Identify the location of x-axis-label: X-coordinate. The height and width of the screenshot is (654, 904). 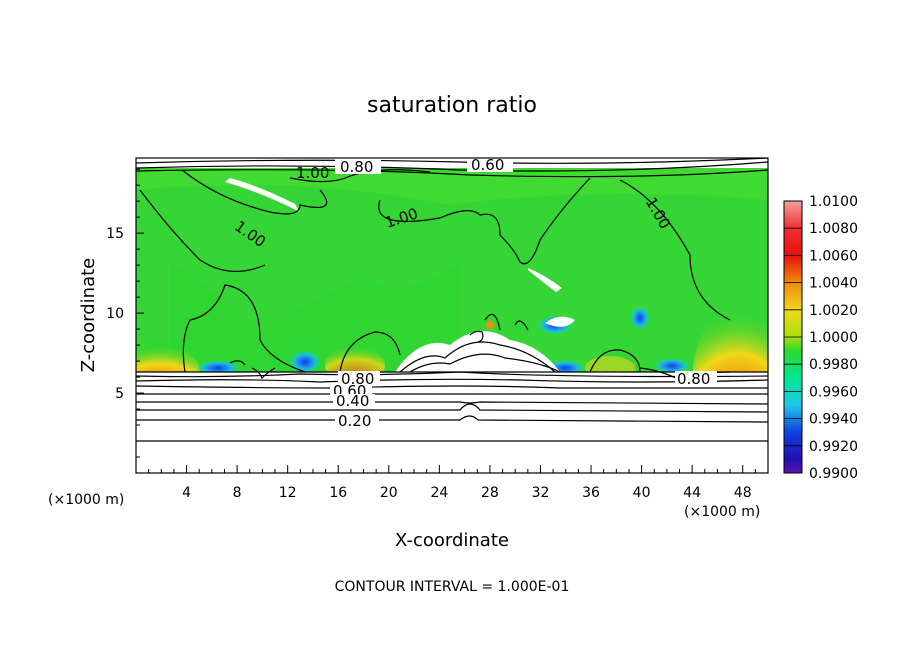
(452, 540).